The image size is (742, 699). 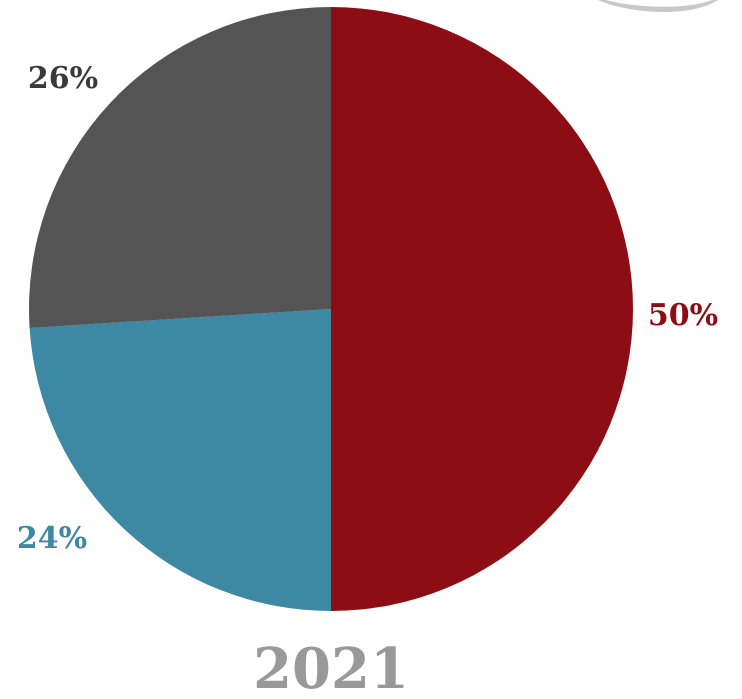 What do you see at coordinates (331, 667) in the screenshot?
I see `chart-title: 2021` at bounding box center [331, 667].